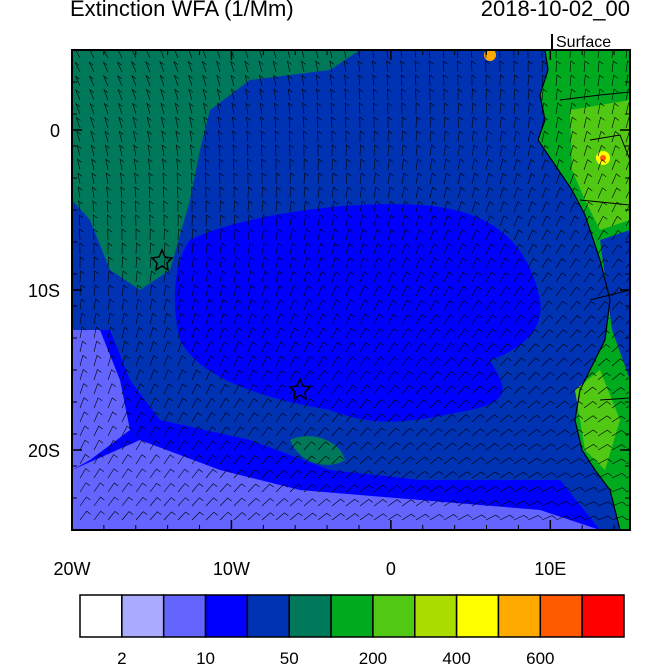 The width and height of the screenshot is (650, 667). Describe the element at coordinates (121, 658) in the screenshot. I see `colorbar-label: 2` at that location.